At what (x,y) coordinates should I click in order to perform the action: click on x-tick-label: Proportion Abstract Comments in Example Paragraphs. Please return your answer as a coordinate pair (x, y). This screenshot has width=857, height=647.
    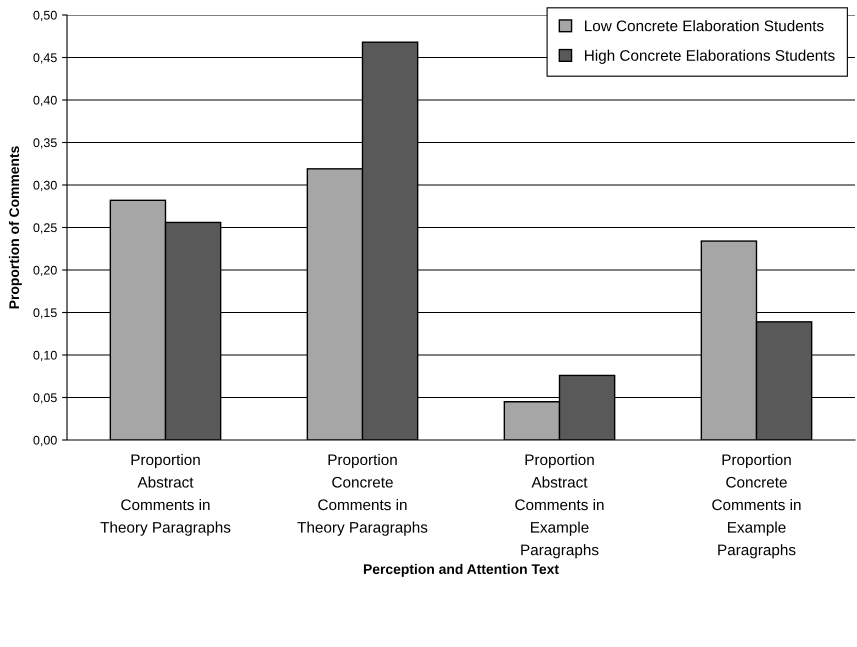
    Looking at the image, I should click on (559, 506).